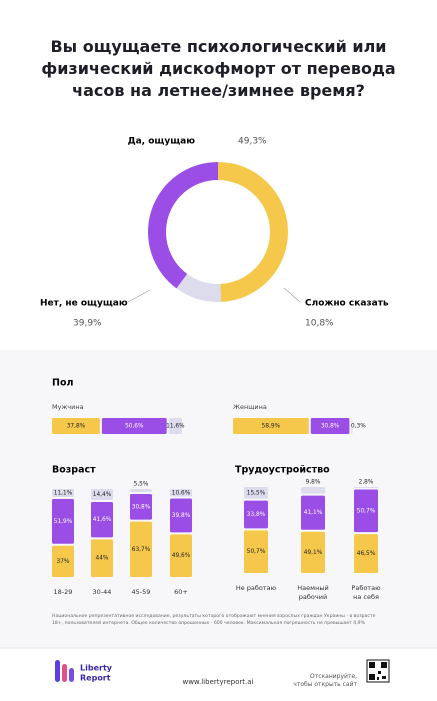  What do you see at coordinates (74, 470) in the screenshot?
I see `chart-title: Возраст` at bounding box center [74, 470].